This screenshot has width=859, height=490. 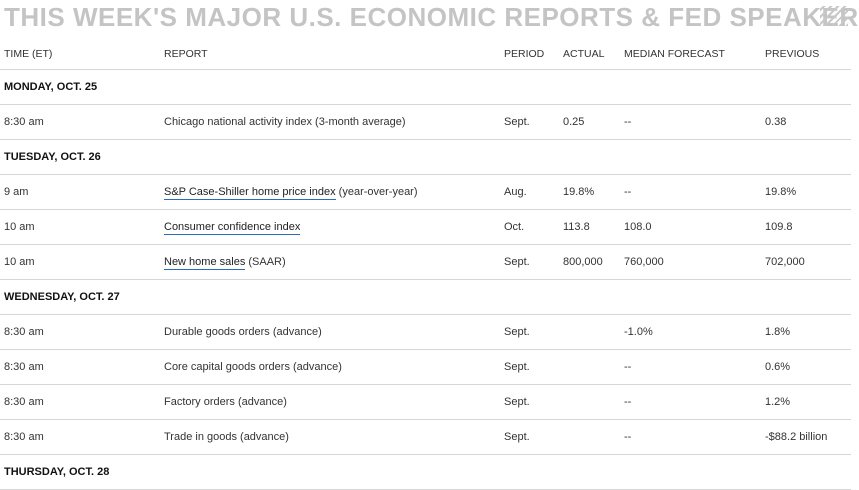 What do you see at coordinates (334, 332) in the screenshot?
I see `report-cell: Durable goods orders (advance)` at bounding box center [334, 332].